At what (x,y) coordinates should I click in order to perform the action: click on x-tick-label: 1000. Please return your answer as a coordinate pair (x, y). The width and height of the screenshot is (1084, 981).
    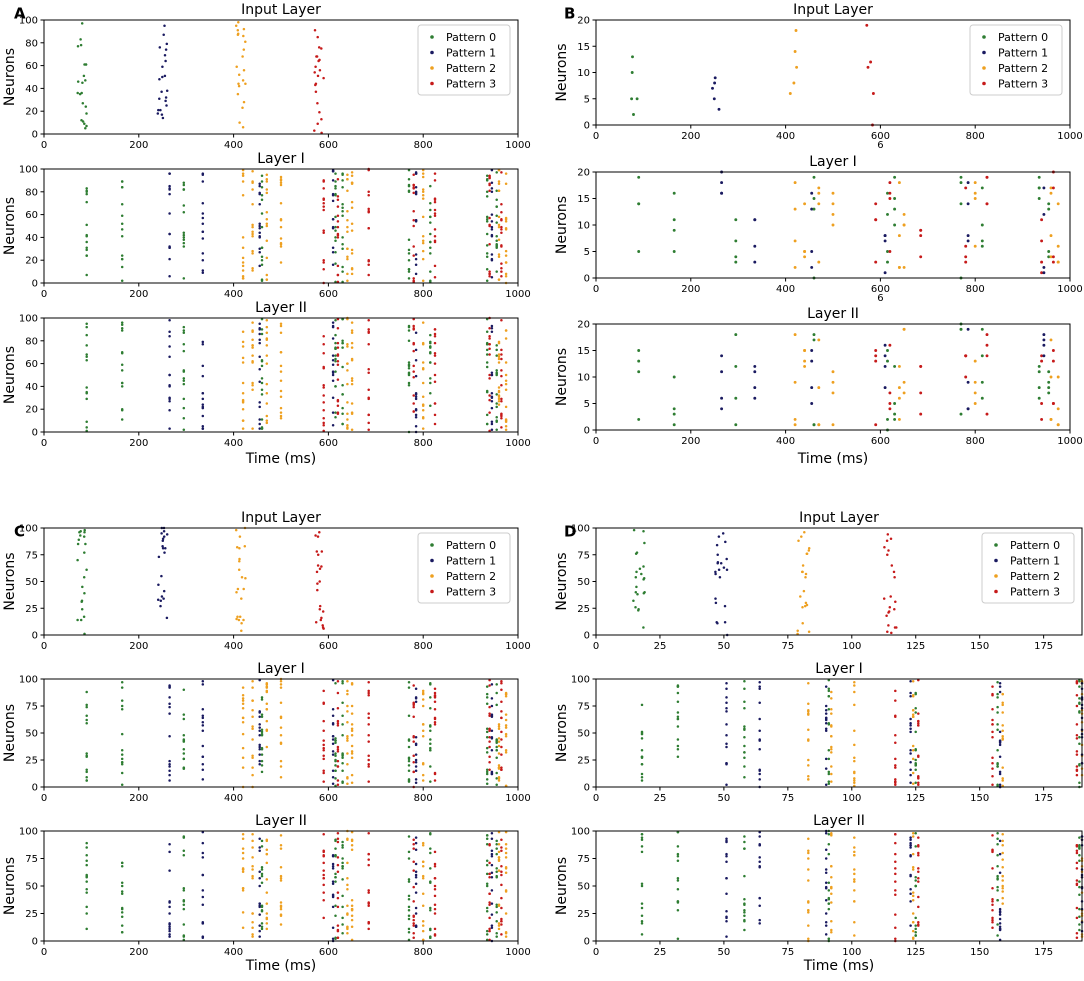
    Looking at the image, I should click on (517, 646).